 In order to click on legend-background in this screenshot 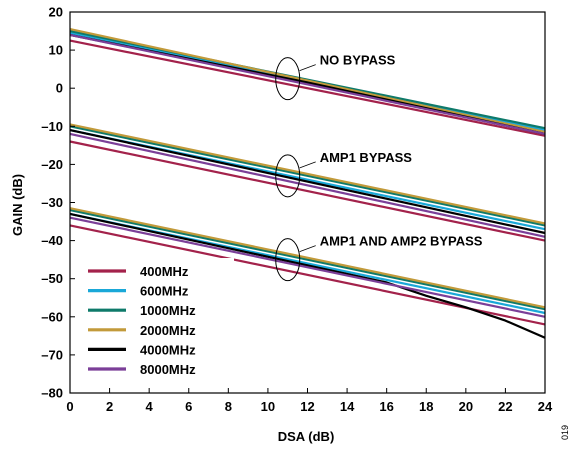, I will do `click(158, 322)`.